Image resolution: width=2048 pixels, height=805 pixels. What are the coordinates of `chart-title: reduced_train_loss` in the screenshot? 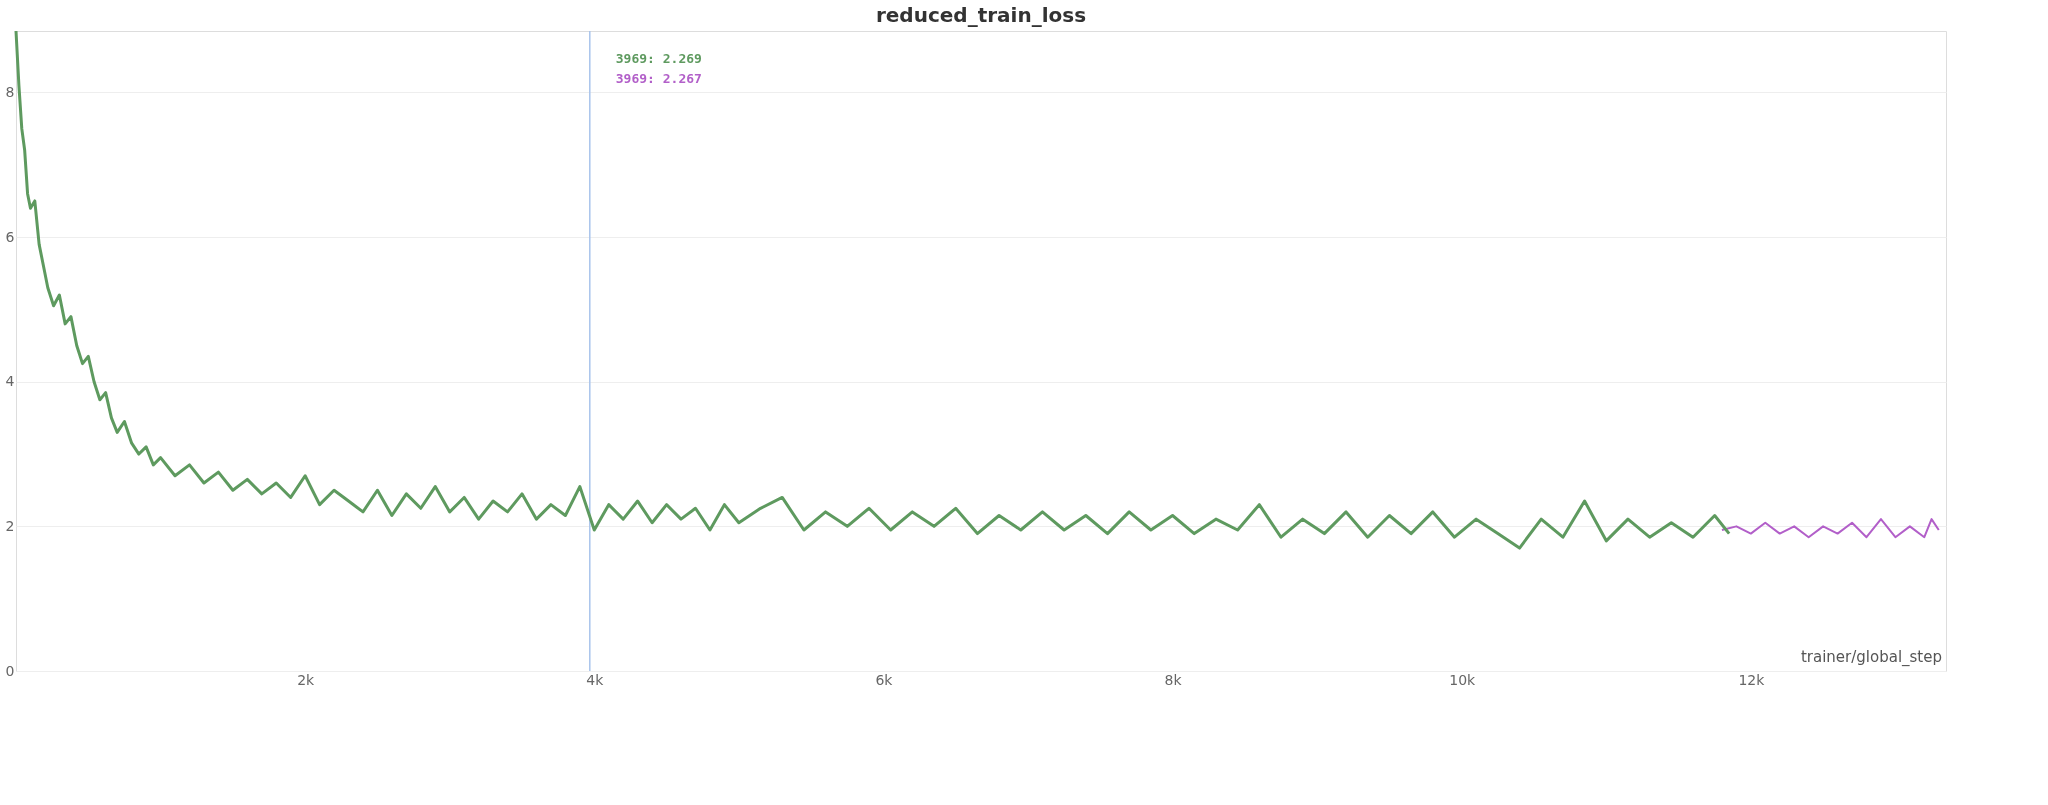 It's located at (981, 14).